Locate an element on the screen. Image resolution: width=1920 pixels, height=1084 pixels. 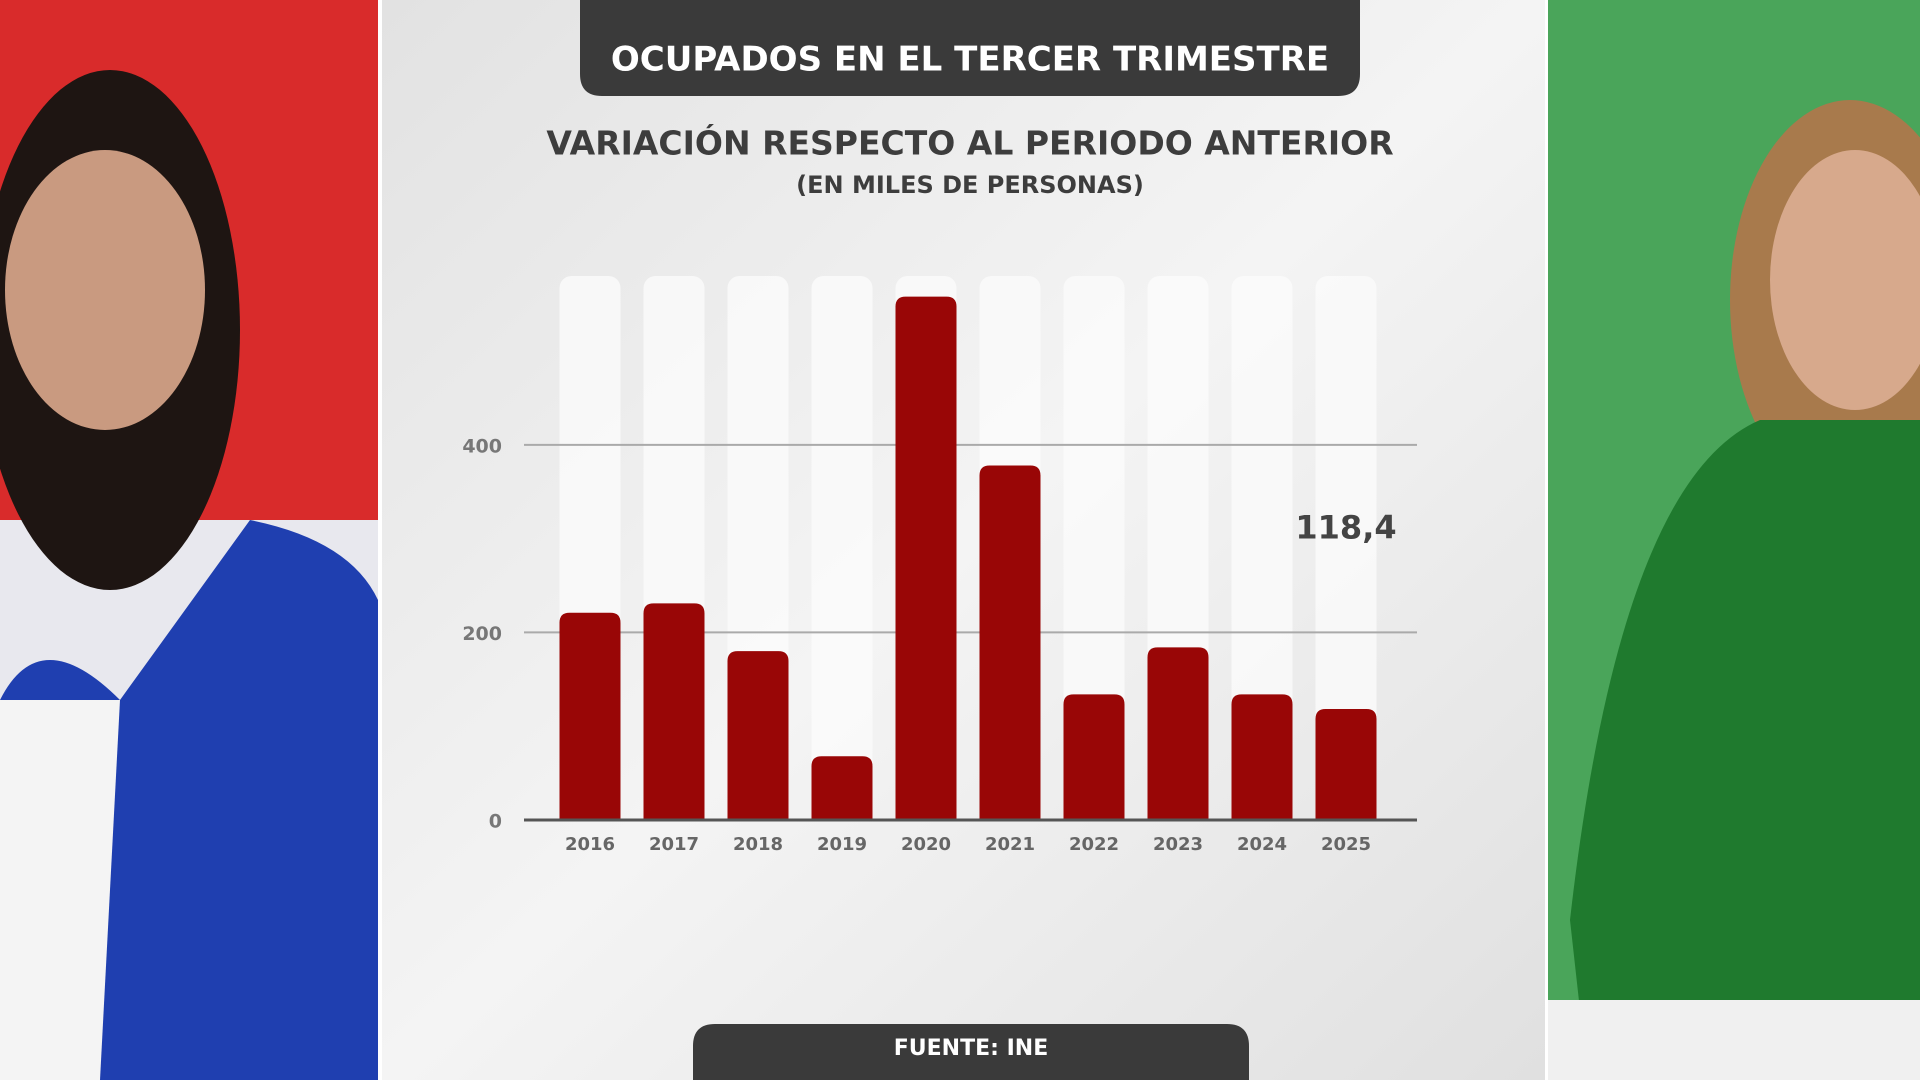
x-tick-label: 2024 is located at coordinates (1262, 844).